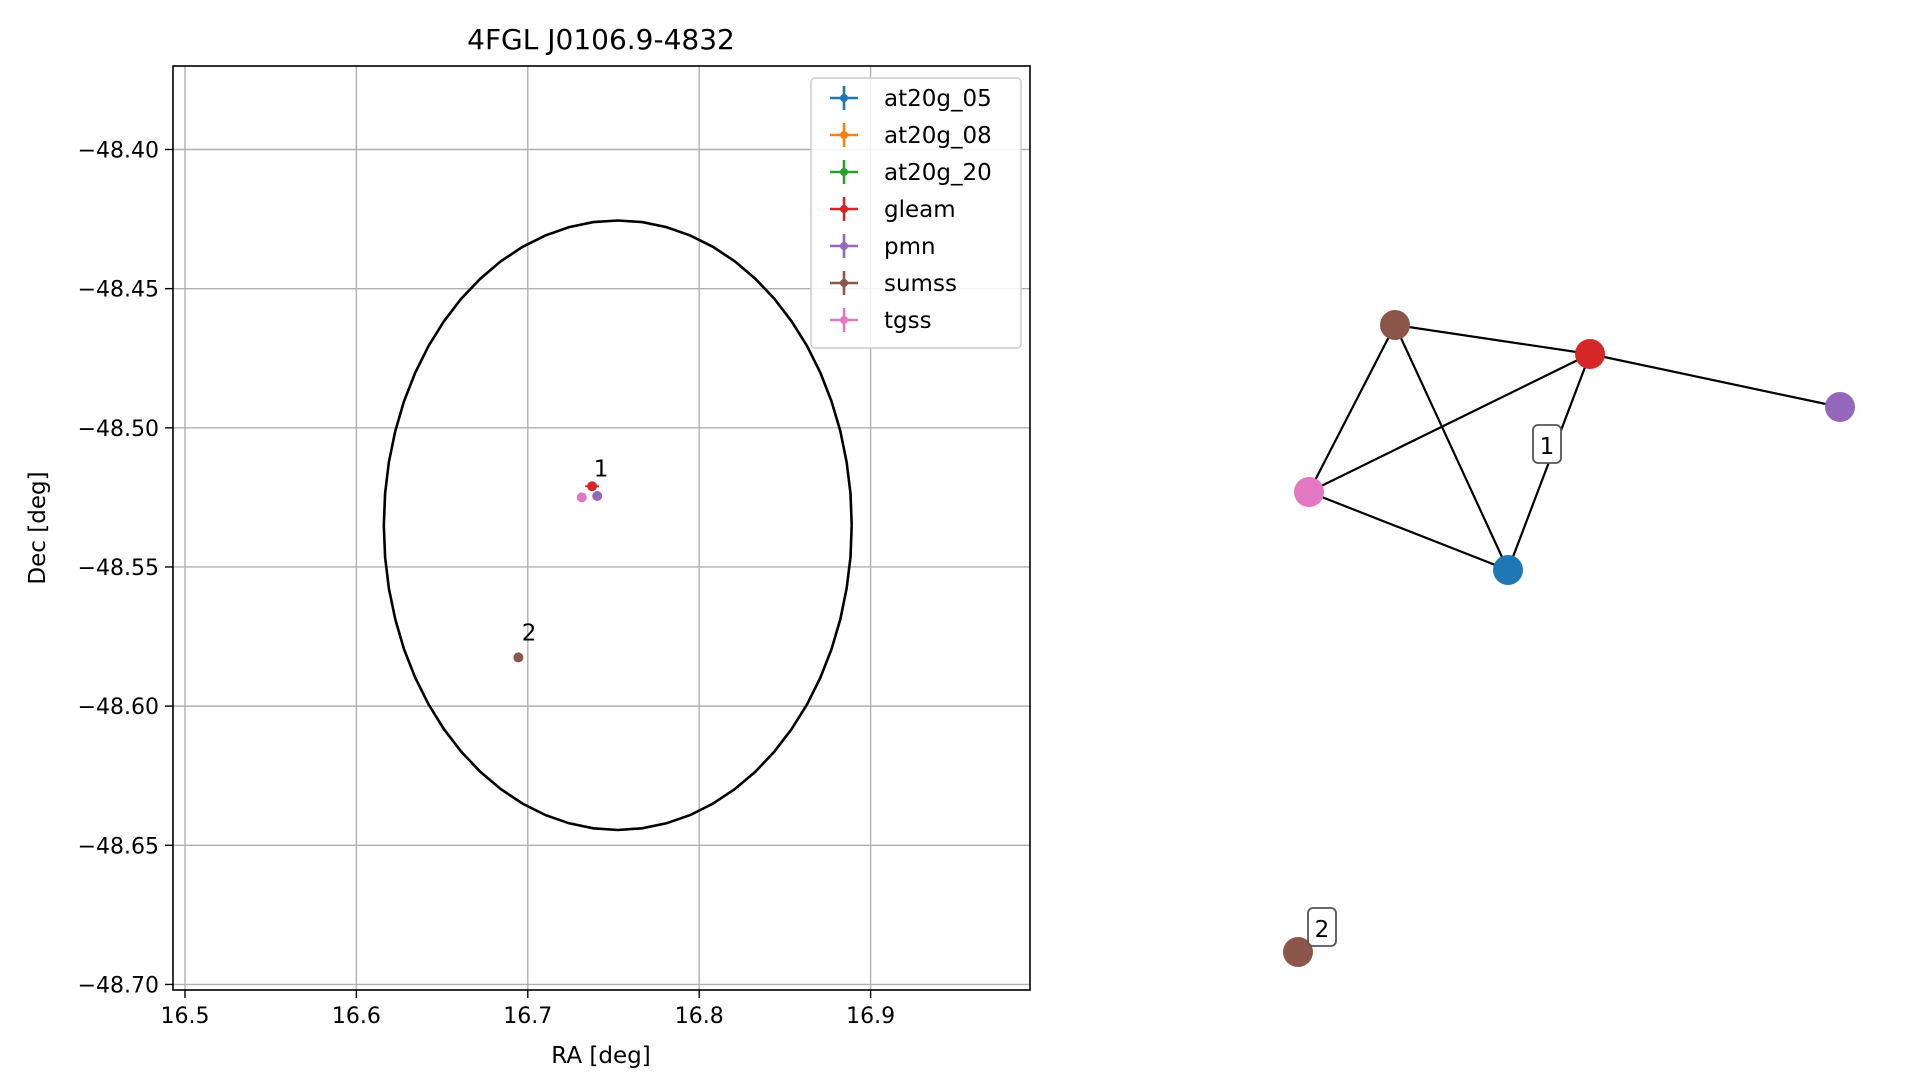  Describe the element at coordinates (592, 486) in the screenshot. I see `point-gleam` at that location.